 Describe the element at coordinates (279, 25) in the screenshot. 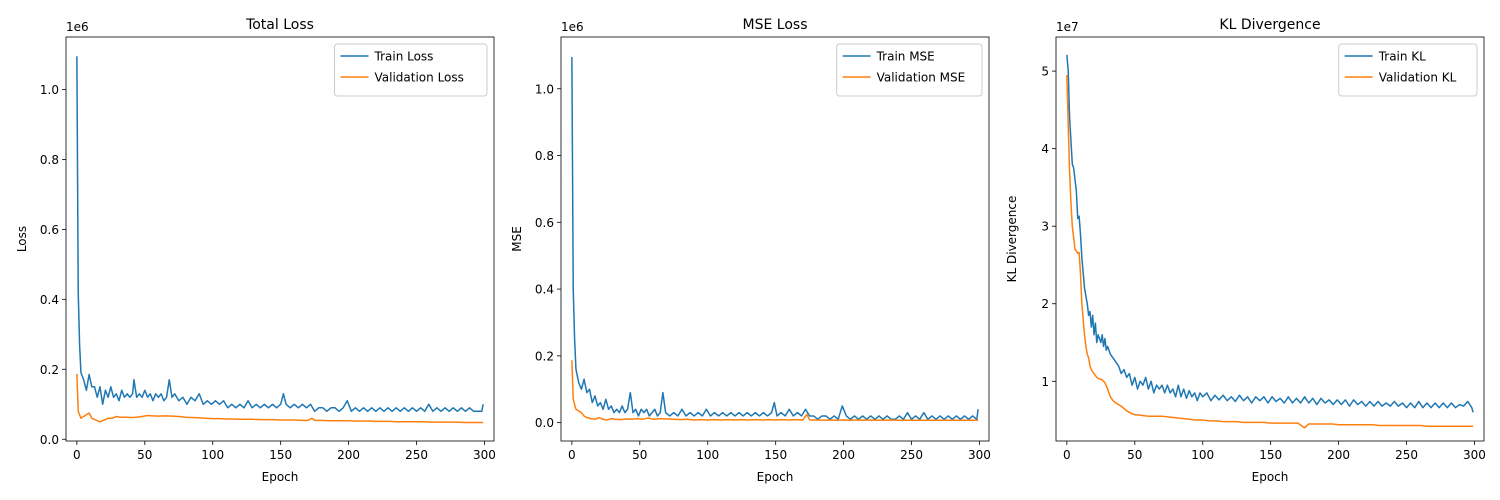

I see `chart-title: Total Loss` at that location.